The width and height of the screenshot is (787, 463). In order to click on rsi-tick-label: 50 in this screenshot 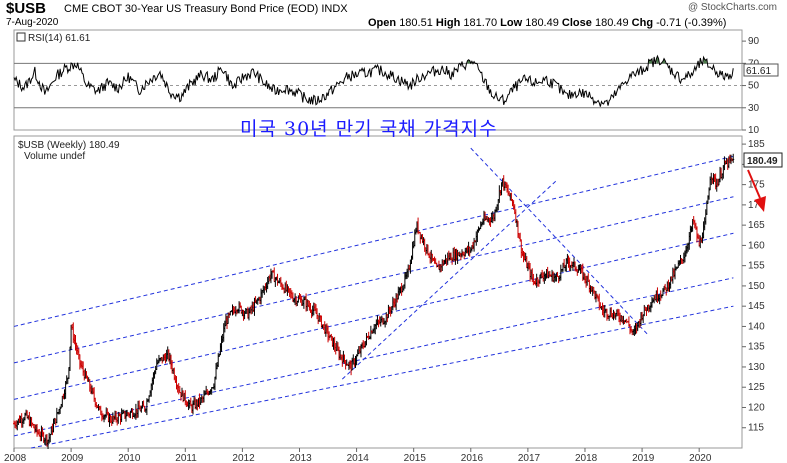, I will do `click(754, 86)`.